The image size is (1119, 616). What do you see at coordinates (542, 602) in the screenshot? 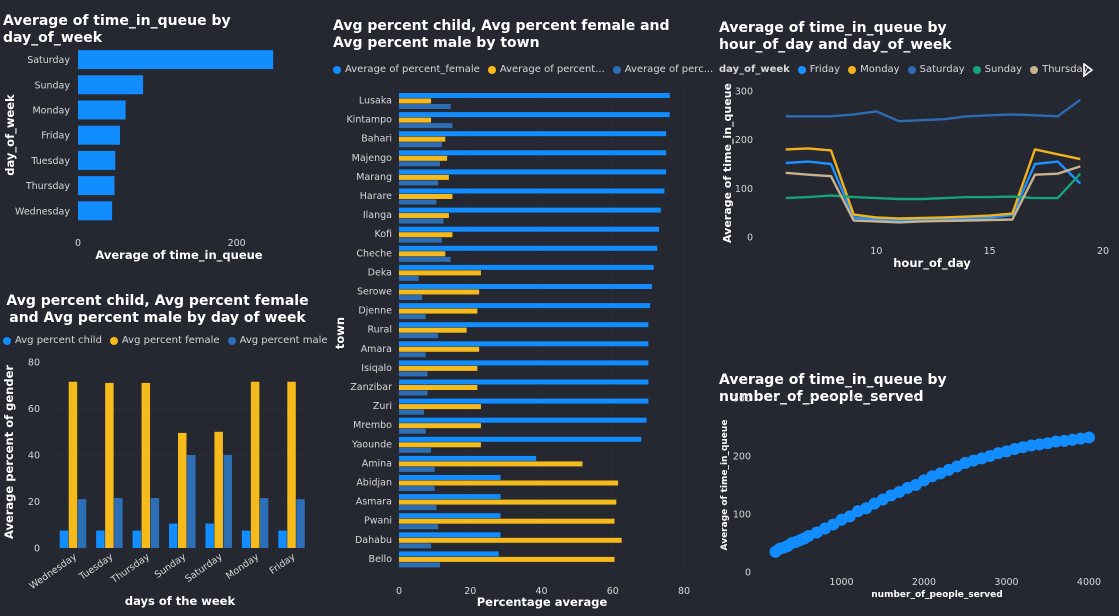
I see `axis-label: Percentage average` at bounding box center [542, 602].